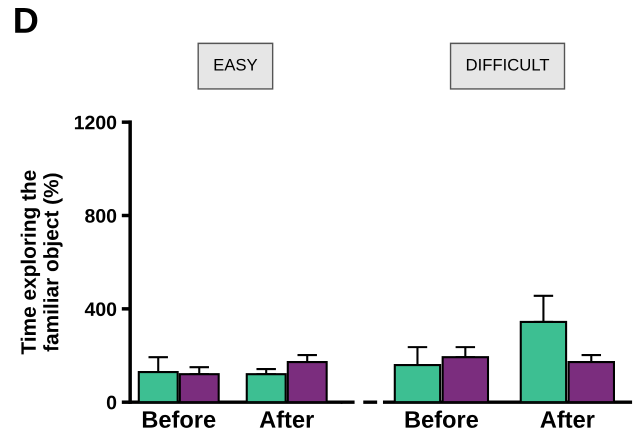 This screenshot has height=441, width=638. What do you see at coordinates (100, 215) in the screenshot?
I see `y-tick-label: 800` at bounding box center [100, 215].